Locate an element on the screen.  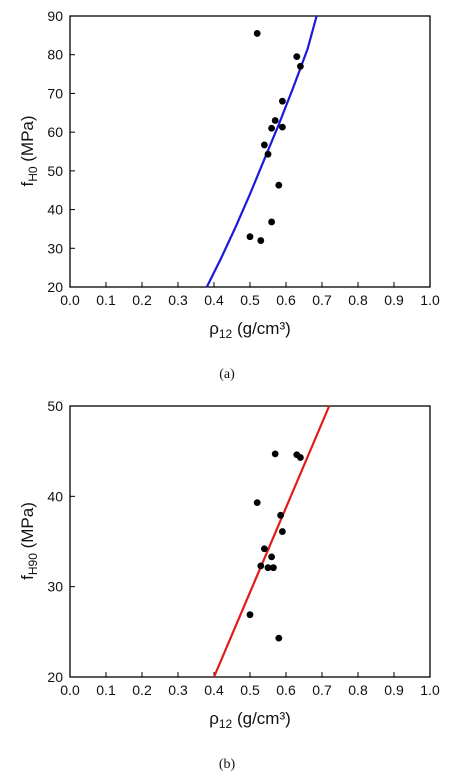
chart-b-y-tick-label: 40 is located at coordinates (55, 496).